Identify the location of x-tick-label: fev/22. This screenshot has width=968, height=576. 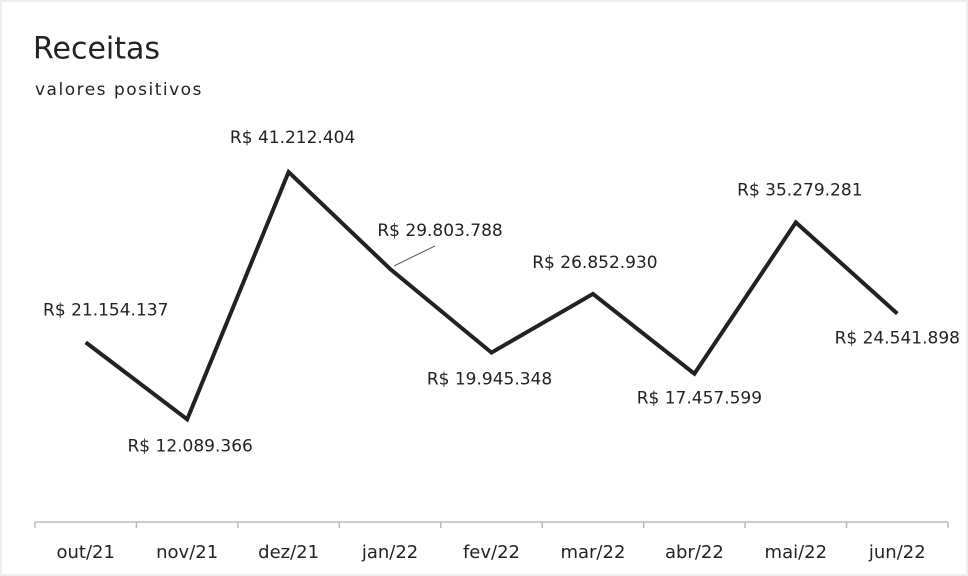
(491, 552).